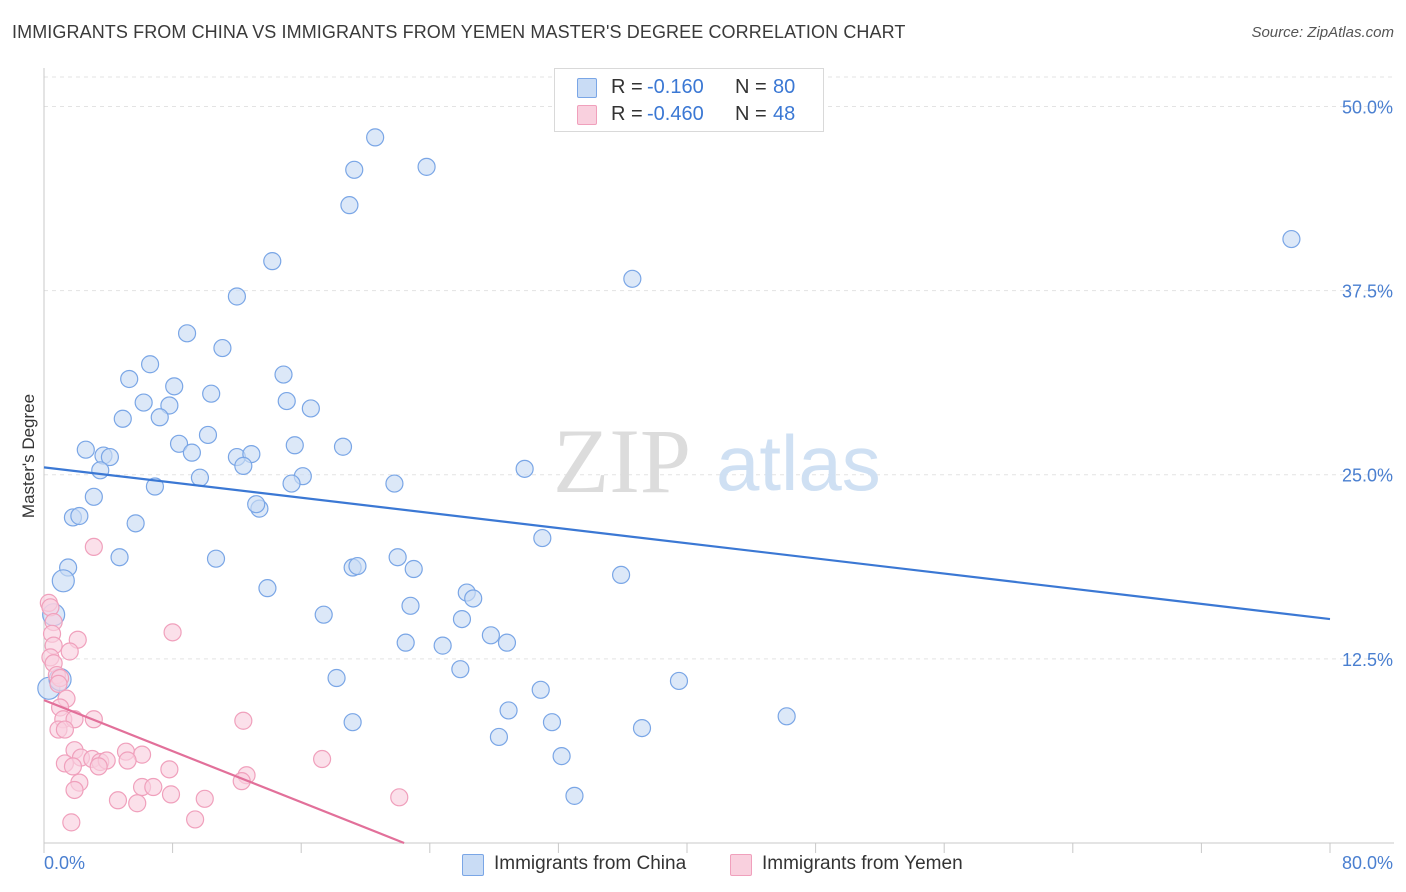 This screenshot has width=1406, height=892. Describe the element at coordinates (1367, 863) in the screenshot. I see `x-tick-label: 80.0%` at that location.